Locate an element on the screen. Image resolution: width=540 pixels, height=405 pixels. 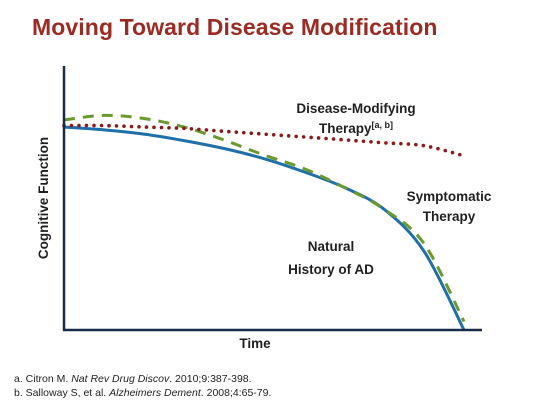
reference-b-rest: . 2008;4:65-79. is located at coordinates (236, 393).